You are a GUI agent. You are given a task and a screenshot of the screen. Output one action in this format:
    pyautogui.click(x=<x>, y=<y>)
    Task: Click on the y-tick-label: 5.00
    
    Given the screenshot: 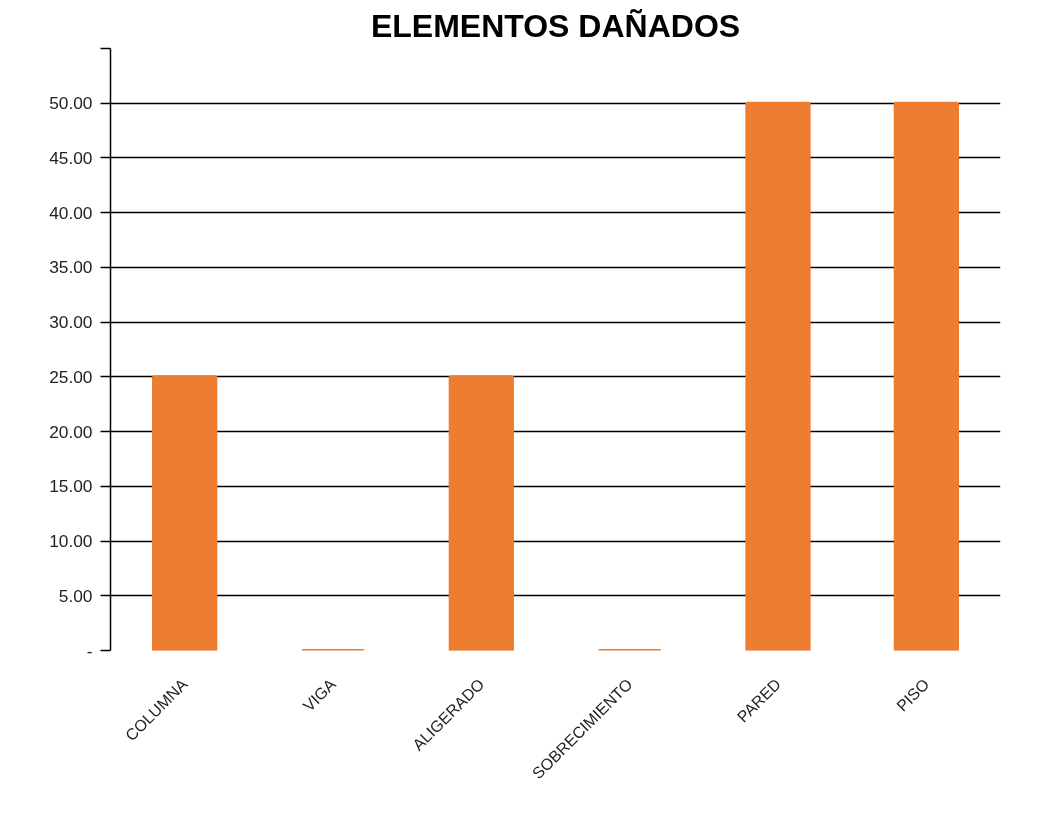 What is the action you would take?
    pyautogui.click(x=75, y=595)
    